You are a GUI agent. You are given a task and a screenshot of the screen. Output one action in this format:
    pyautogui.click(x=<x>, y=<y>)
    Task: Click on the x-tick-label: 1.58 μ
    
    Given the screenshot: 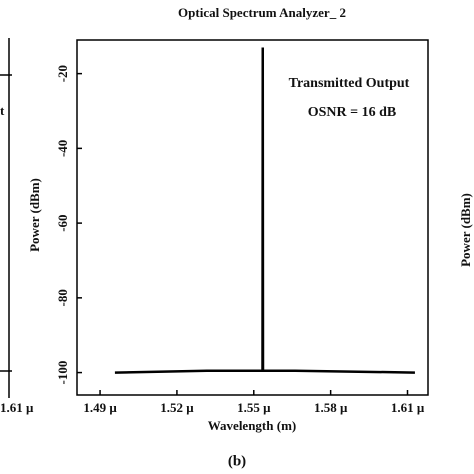 What is the action you would take?
    pyautogui.click(x=331, y=407)
    